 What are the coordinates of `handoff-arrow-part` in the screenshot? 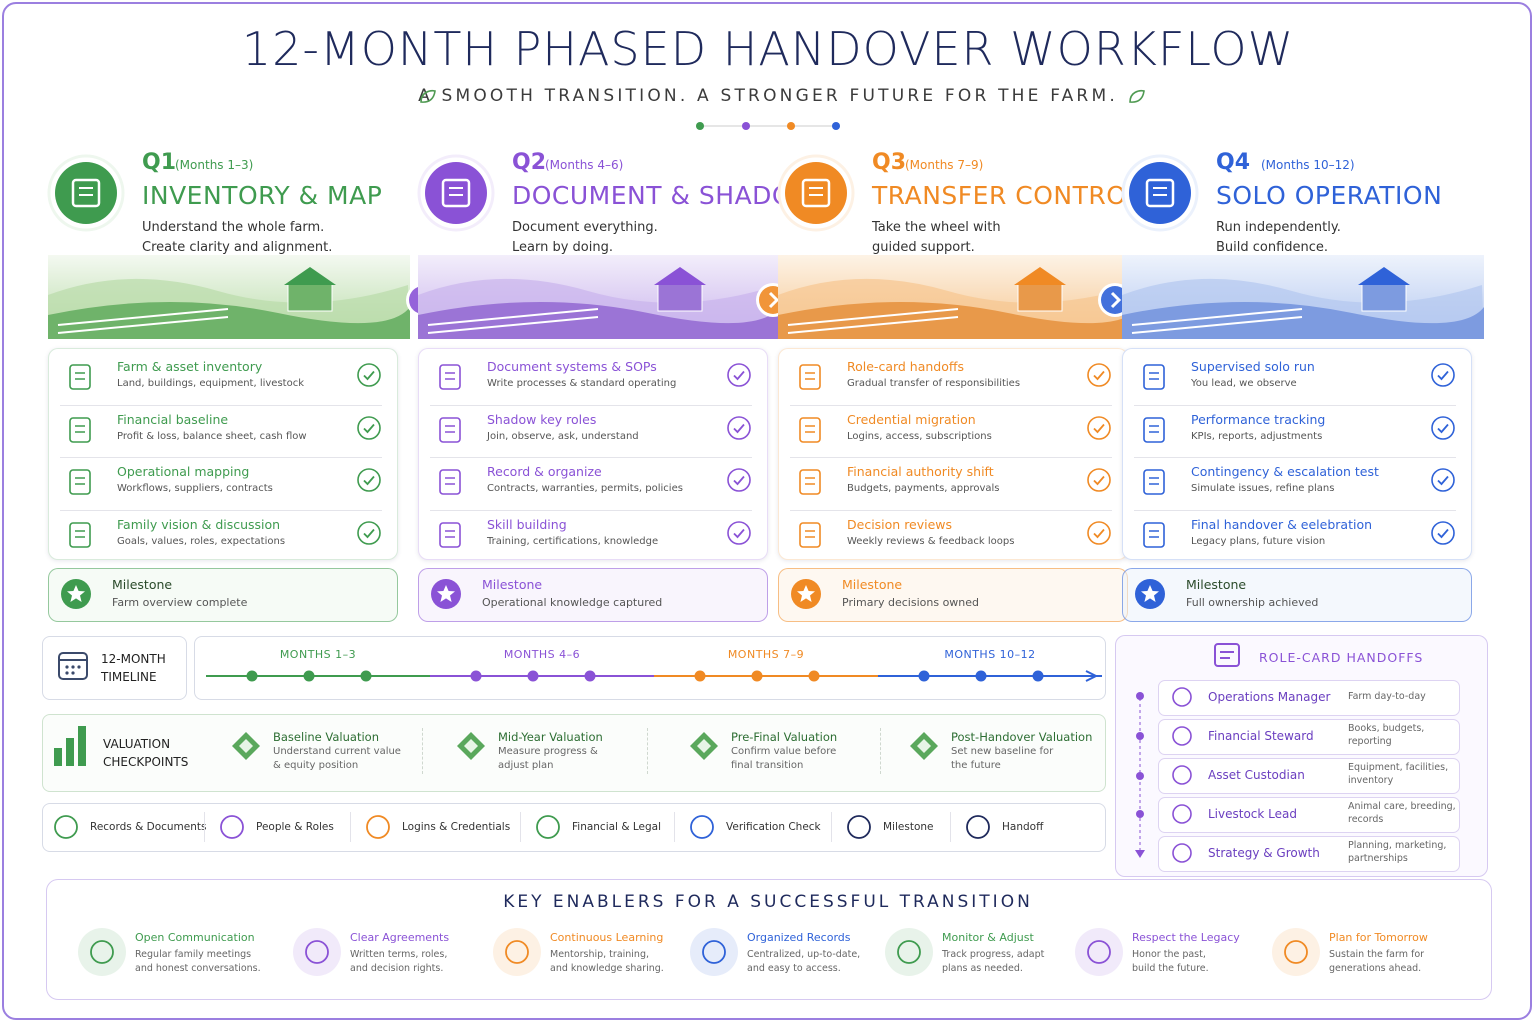 It's located at (774, 300).